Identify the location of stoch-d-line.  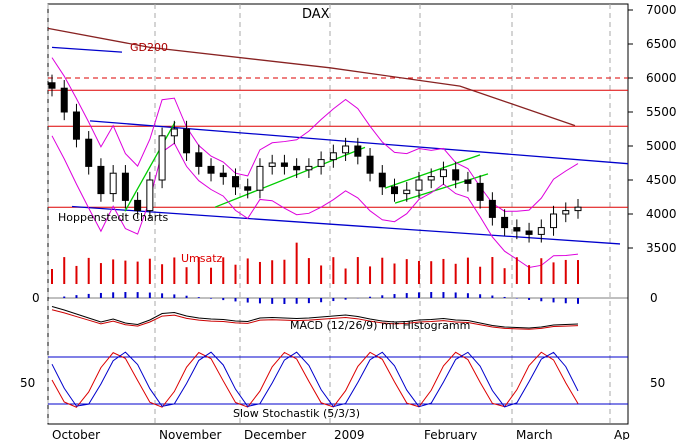
(315, 379).